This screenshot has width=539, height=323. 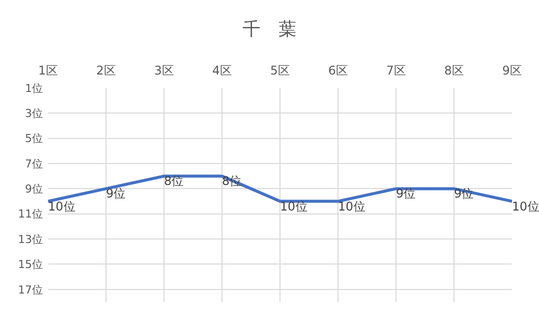 What do you see at coordinates (396, 71) in the screenshot?
I see `x-tick-label: 7区` at bounding box center [396, 71].